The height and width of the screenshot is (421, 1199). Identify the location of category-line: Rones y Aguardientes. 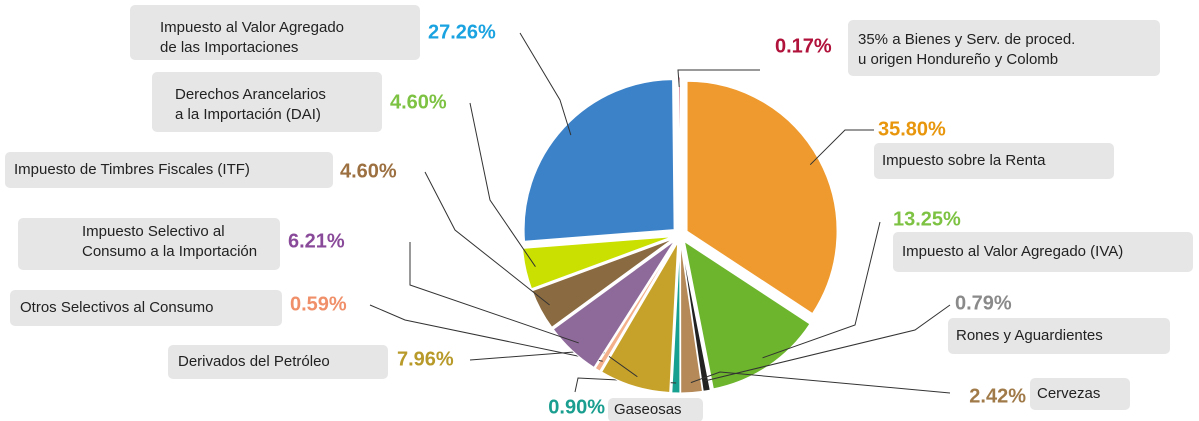
(1029, 335).